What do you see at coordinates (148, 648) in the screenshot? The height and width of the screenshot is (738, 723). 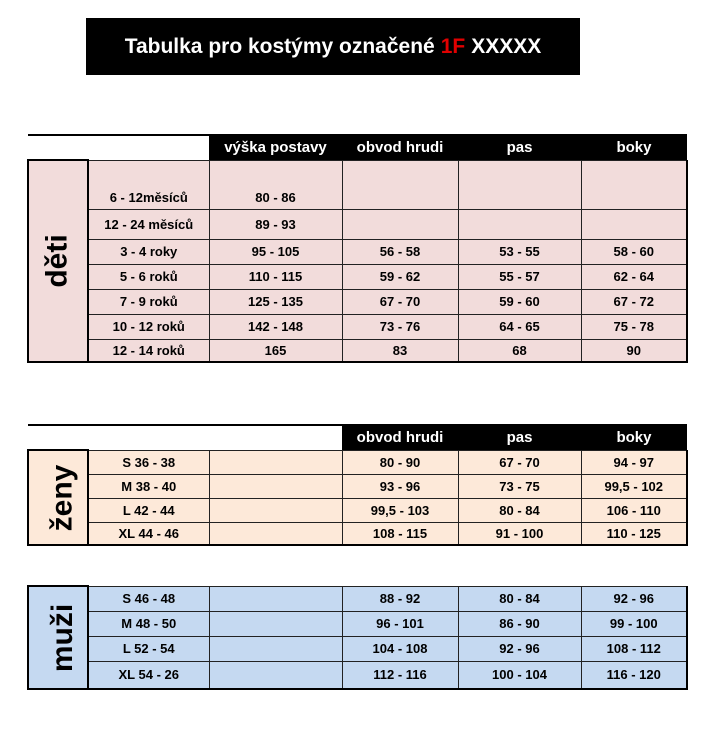 I see `size-label: L 52 - 54` at bounding box center [148, 648].